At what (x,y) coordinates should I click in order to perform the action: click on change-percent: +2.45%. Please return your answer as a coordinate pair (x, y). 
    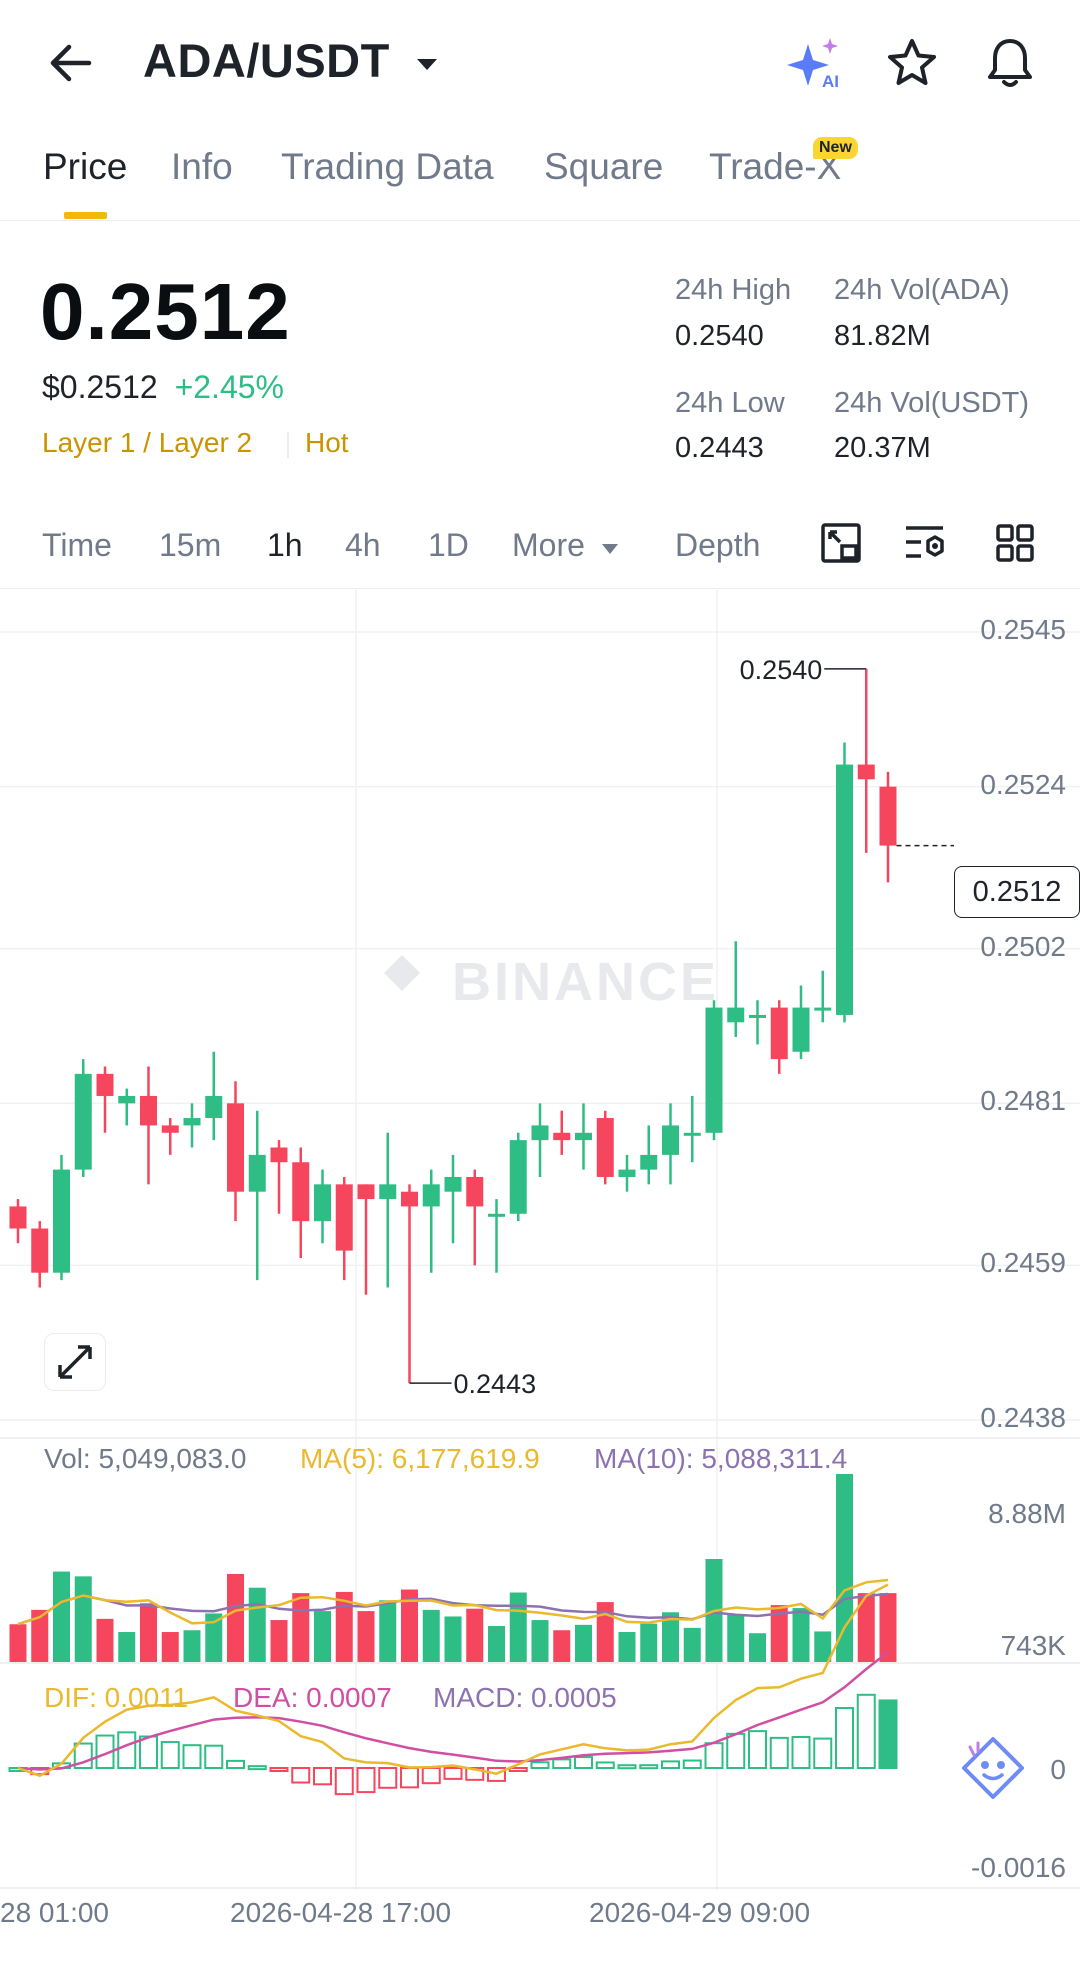
    Looking at the image, I should click on (229, 387).